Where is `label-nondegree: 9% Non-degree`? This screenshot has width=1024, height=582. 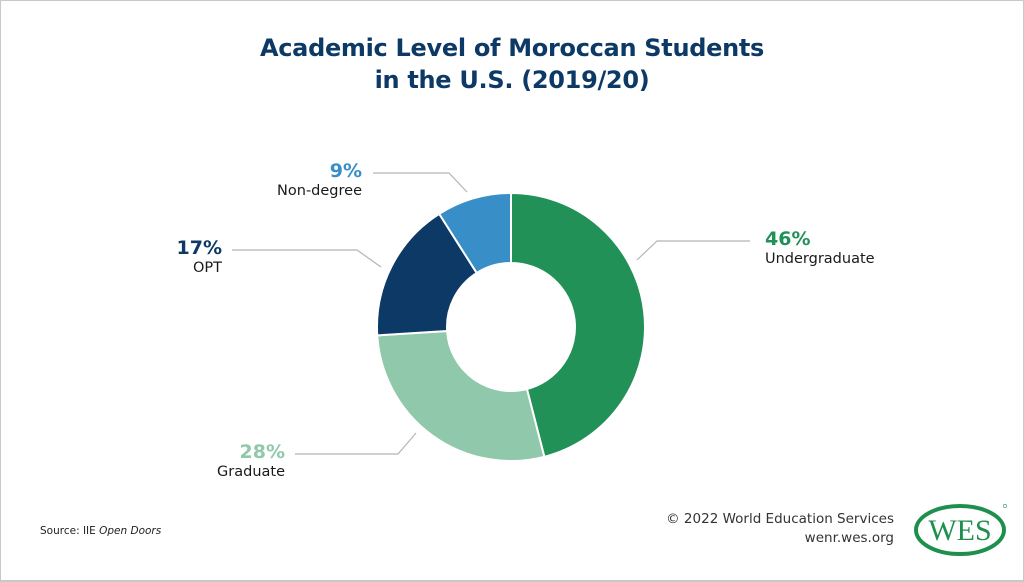 label-nondegree: 9% Non-degree is located at coordinates (306, 180).